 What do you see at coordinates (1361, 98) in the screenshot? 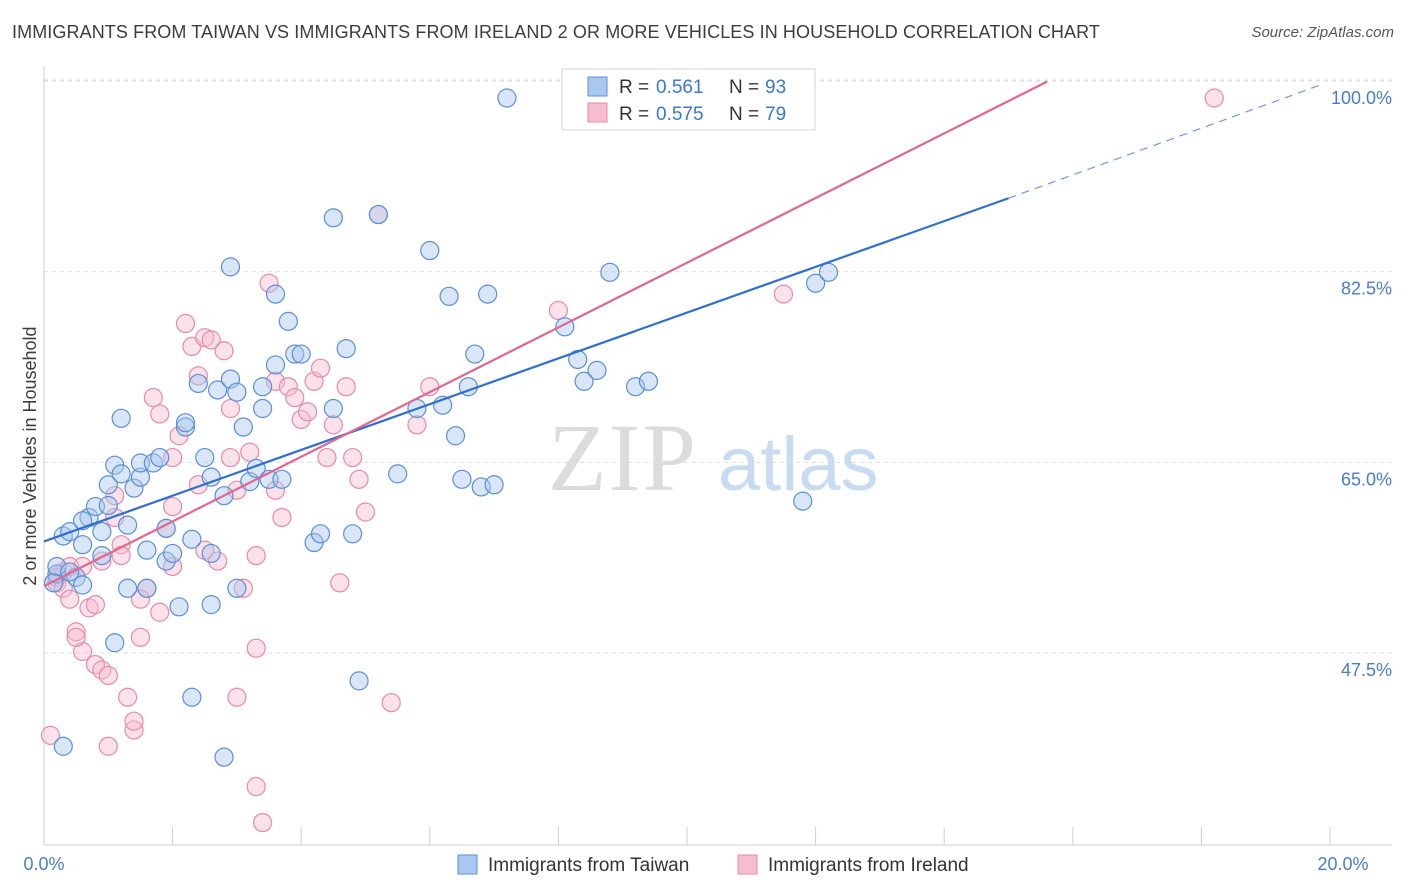
I see `y-tick-label: 100.0%` at bounding box center [1361, 98].